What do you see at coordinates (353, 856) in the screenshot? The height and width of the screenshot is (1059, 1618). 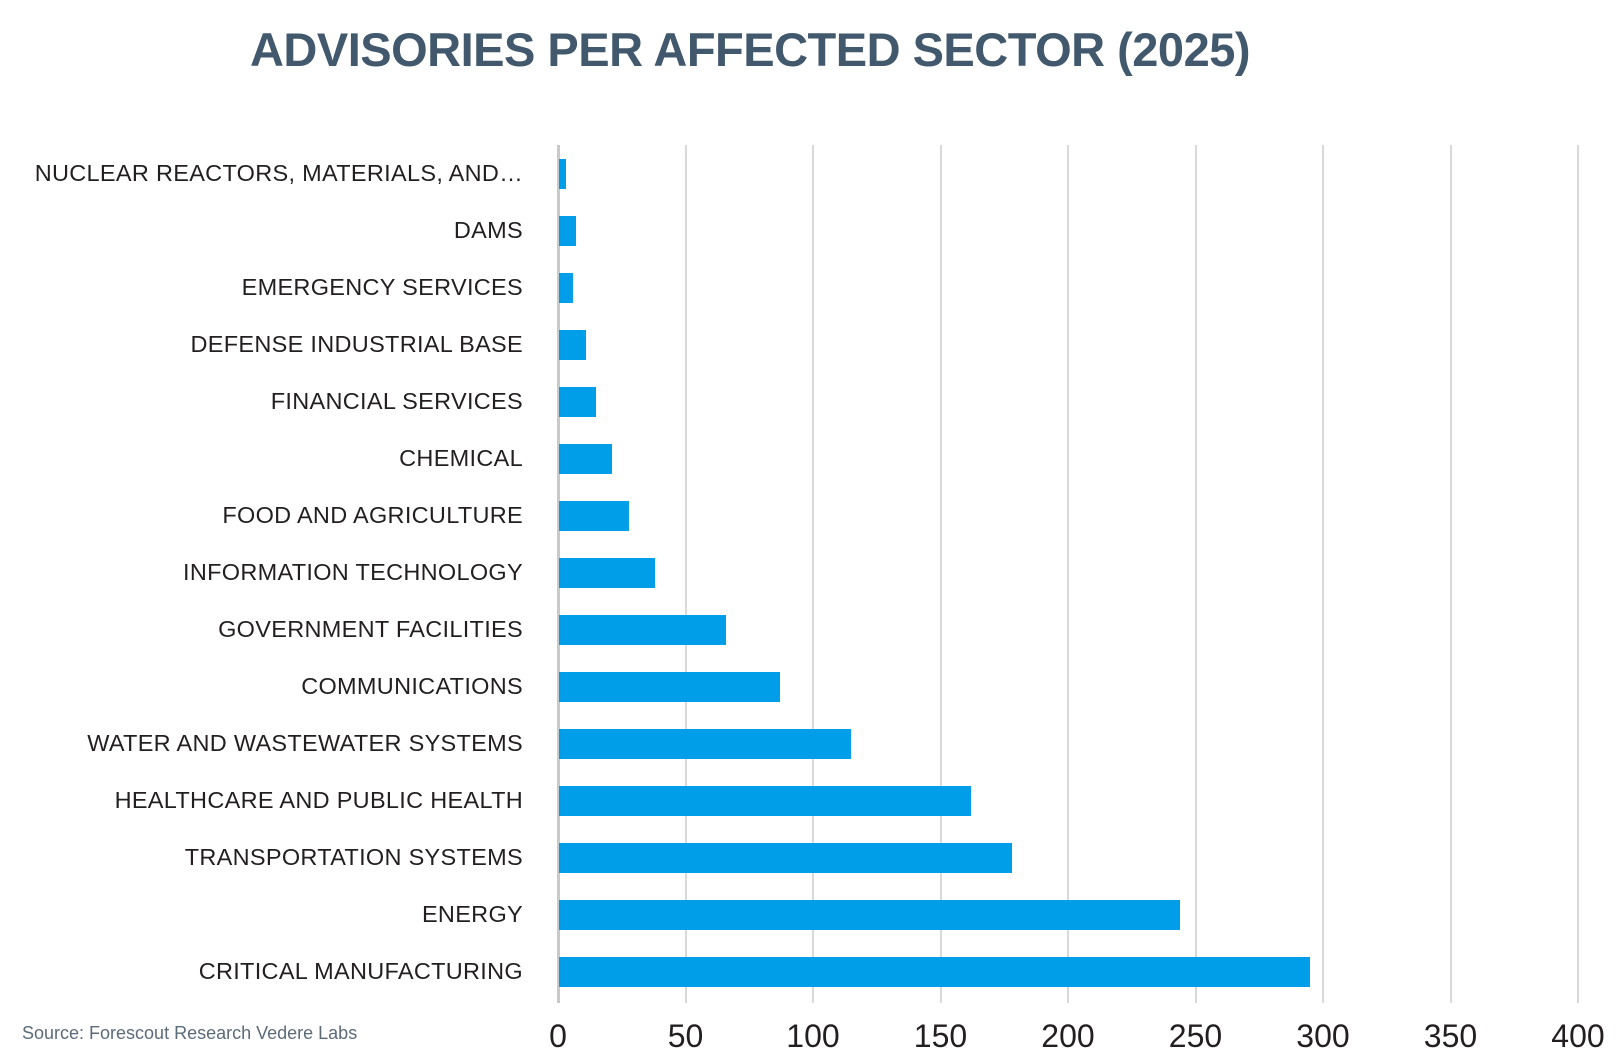 I see `category-label-transportation-systems: TRANSPORTATION SYSTEMS` at bounding box center [353, 856].